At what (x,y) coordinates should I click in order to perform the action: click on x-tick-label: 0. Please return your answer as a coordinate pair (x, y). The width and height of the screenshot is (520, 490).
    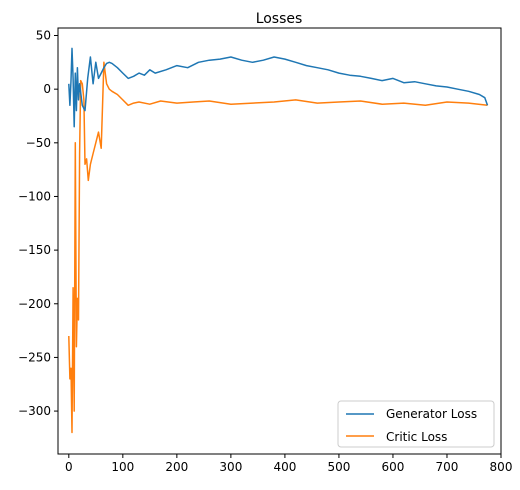
    Looking at the image, I should click on (69, 467).